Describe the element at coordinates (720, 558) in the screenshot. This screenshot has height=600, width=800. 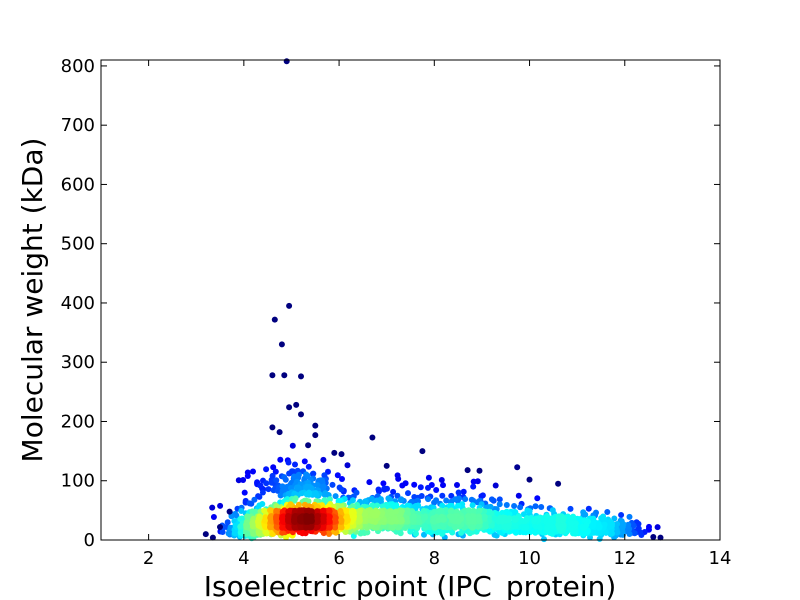
I see `x-tick-label: 14` at that location.